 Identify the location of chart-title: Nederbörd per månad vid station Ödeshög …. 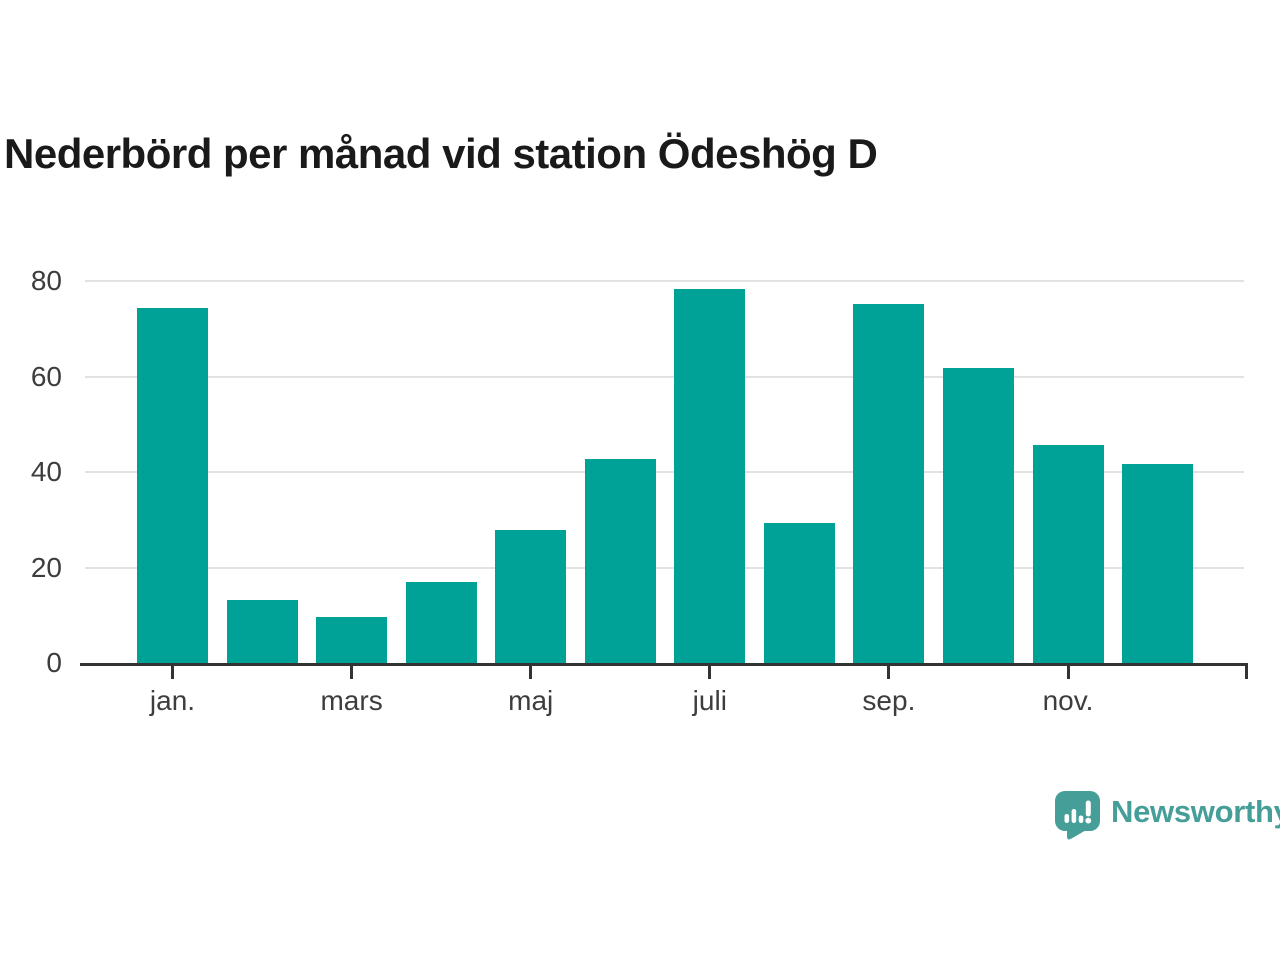
(441, 153).